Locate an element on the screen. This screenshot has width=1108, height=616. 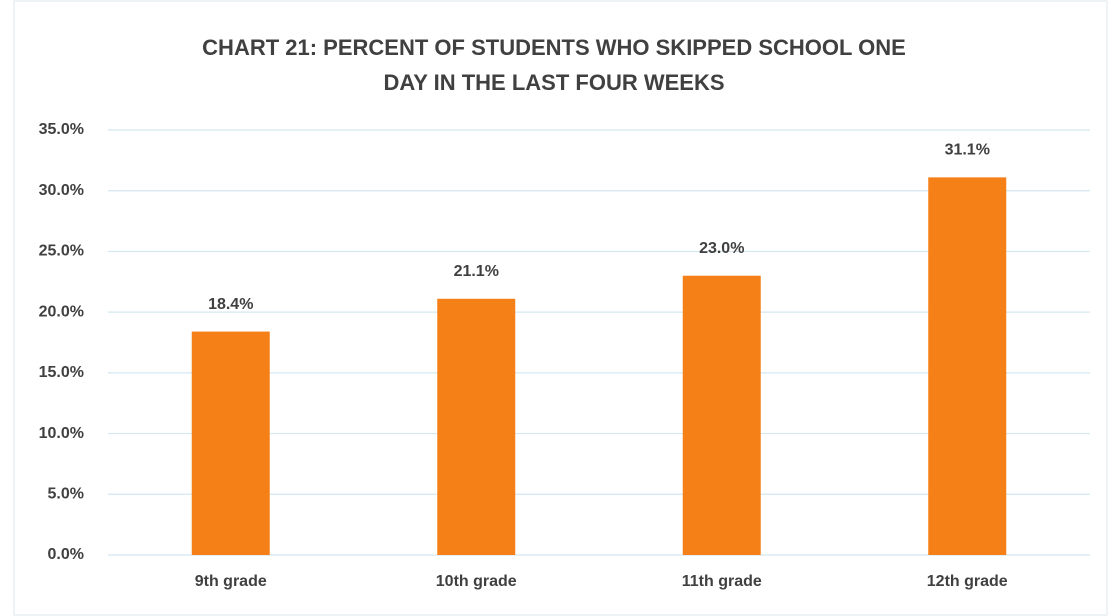
y-tick-label: 35.0% is located at coordinates (61, 129).